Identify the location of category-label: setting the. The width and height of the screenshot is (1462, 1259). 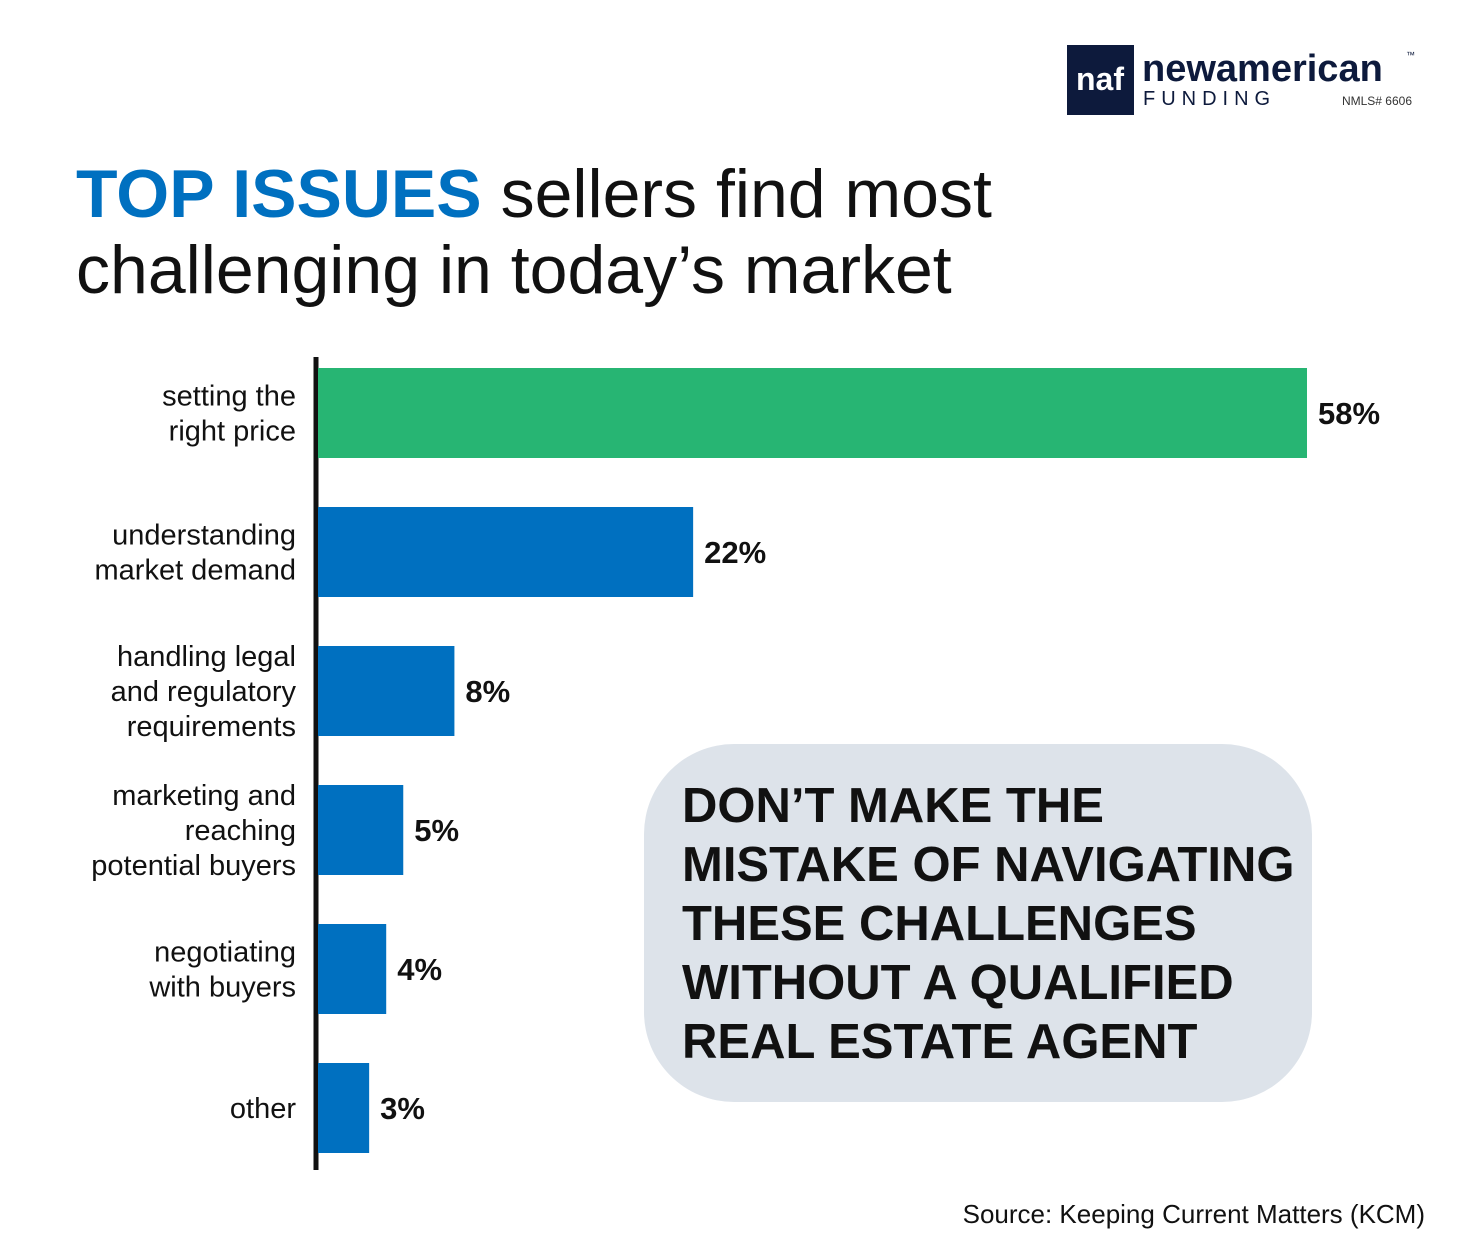
(229, 397).